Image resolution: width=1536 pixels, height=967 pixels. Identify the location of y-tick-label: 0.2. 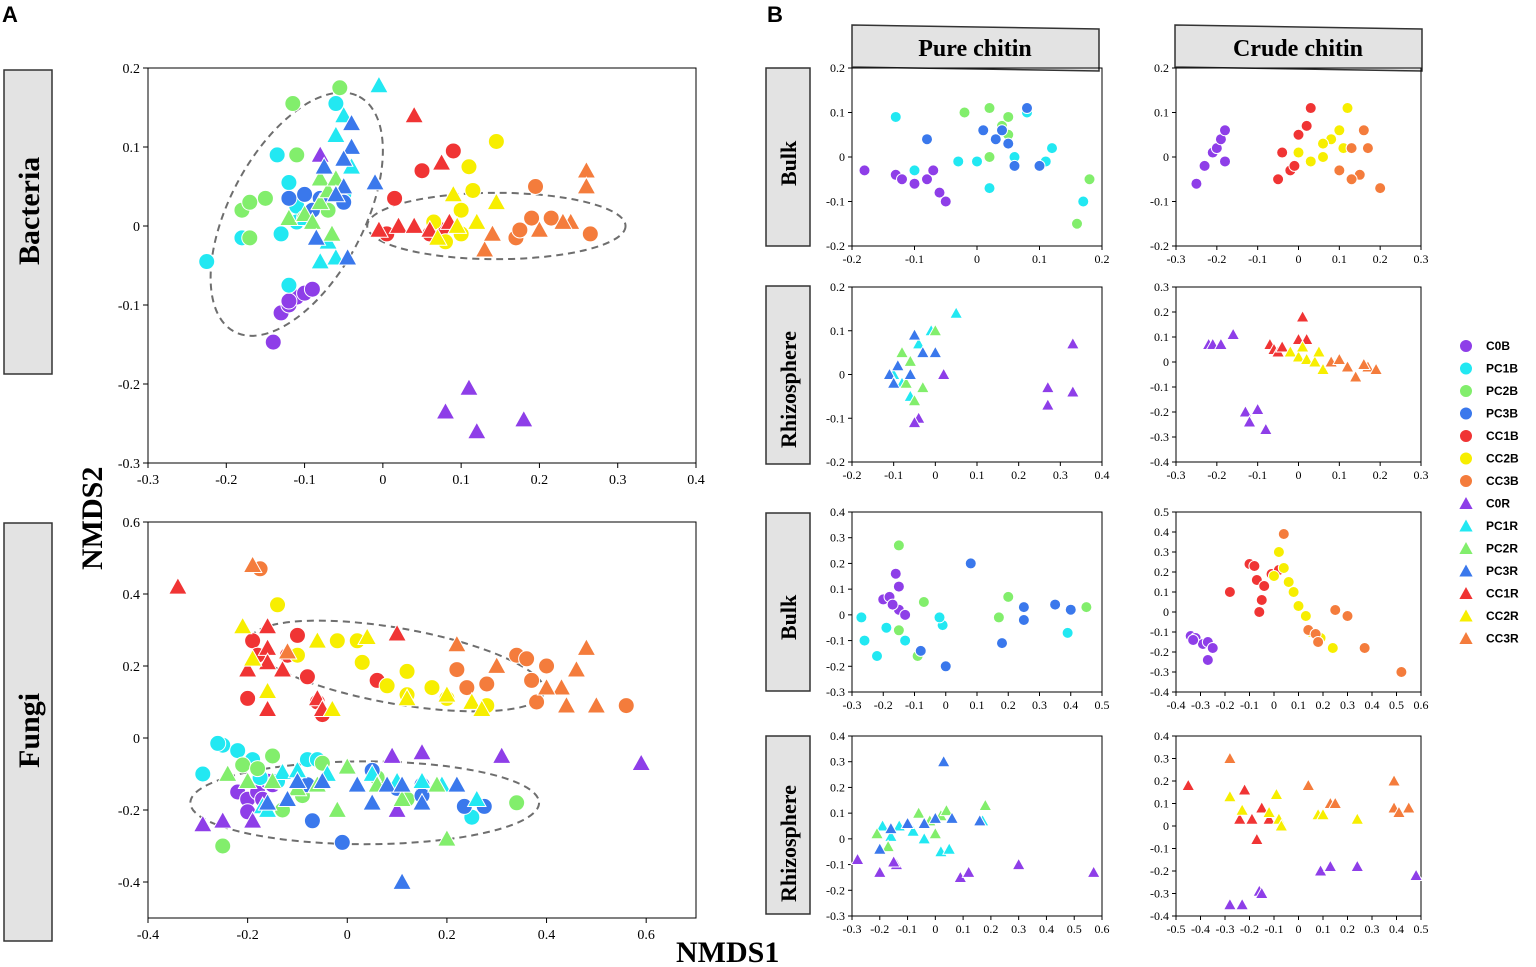
(837, 787).